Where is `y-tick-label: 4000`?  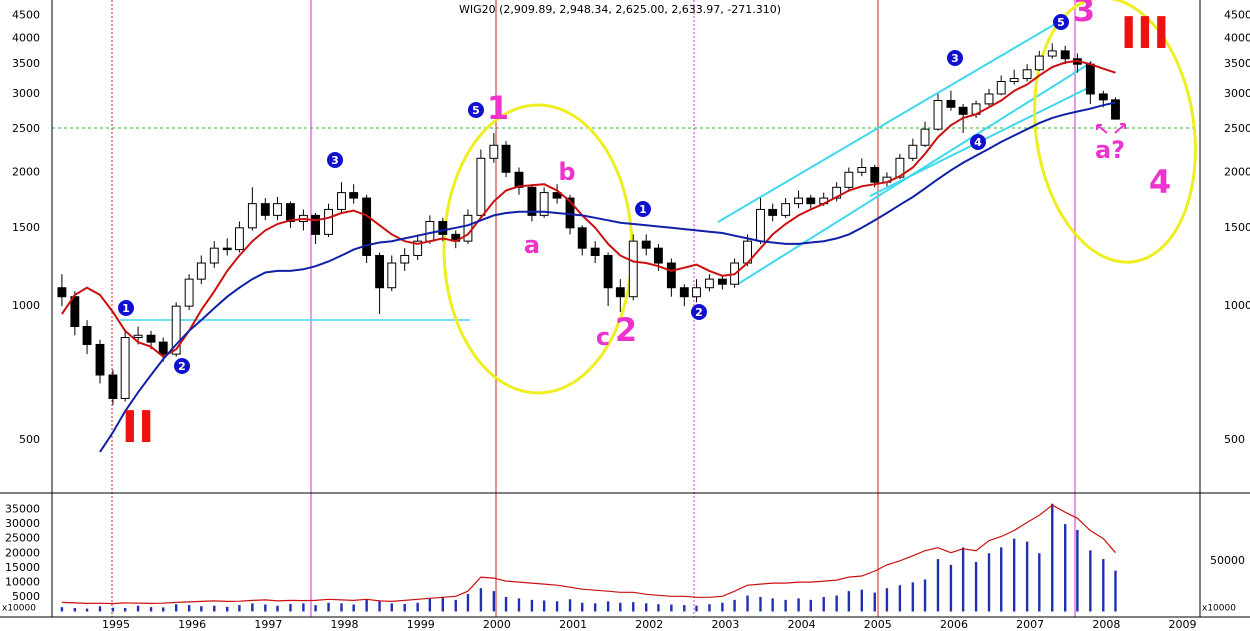 y-tick-label: 4000 is located at coordinates (26, 37).